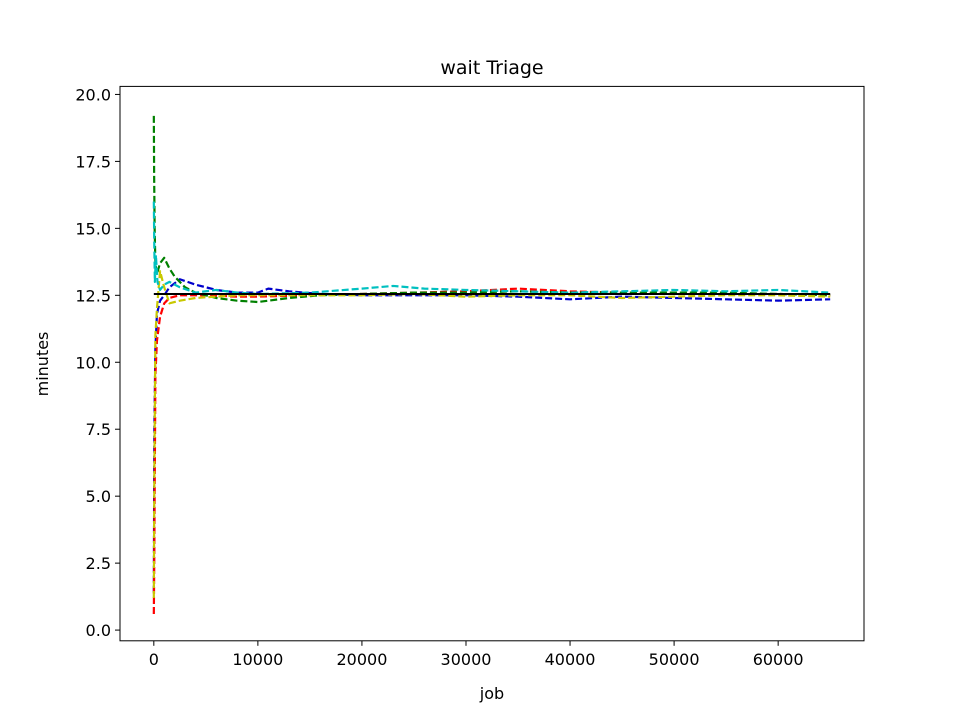 Image resolution: width=960 pixels, height=720 pixels. What do you see at coordinates (674, 659) in the screenshot?
I see `x-tick-label: 50000` at bounding box center [674, 659].